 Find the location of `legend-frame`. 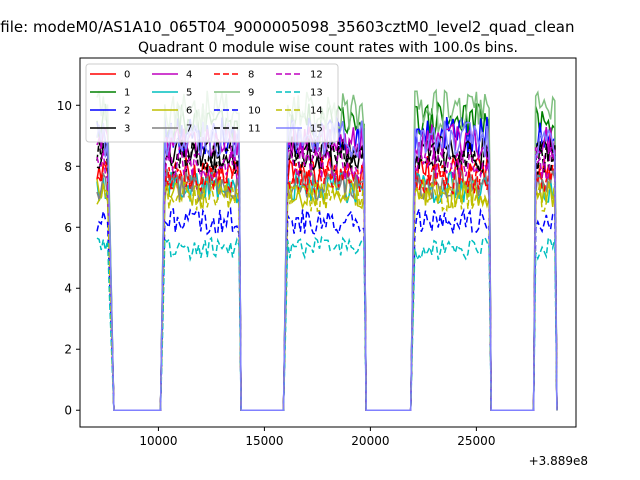

legend-frame is located at coordinates (212, 103).